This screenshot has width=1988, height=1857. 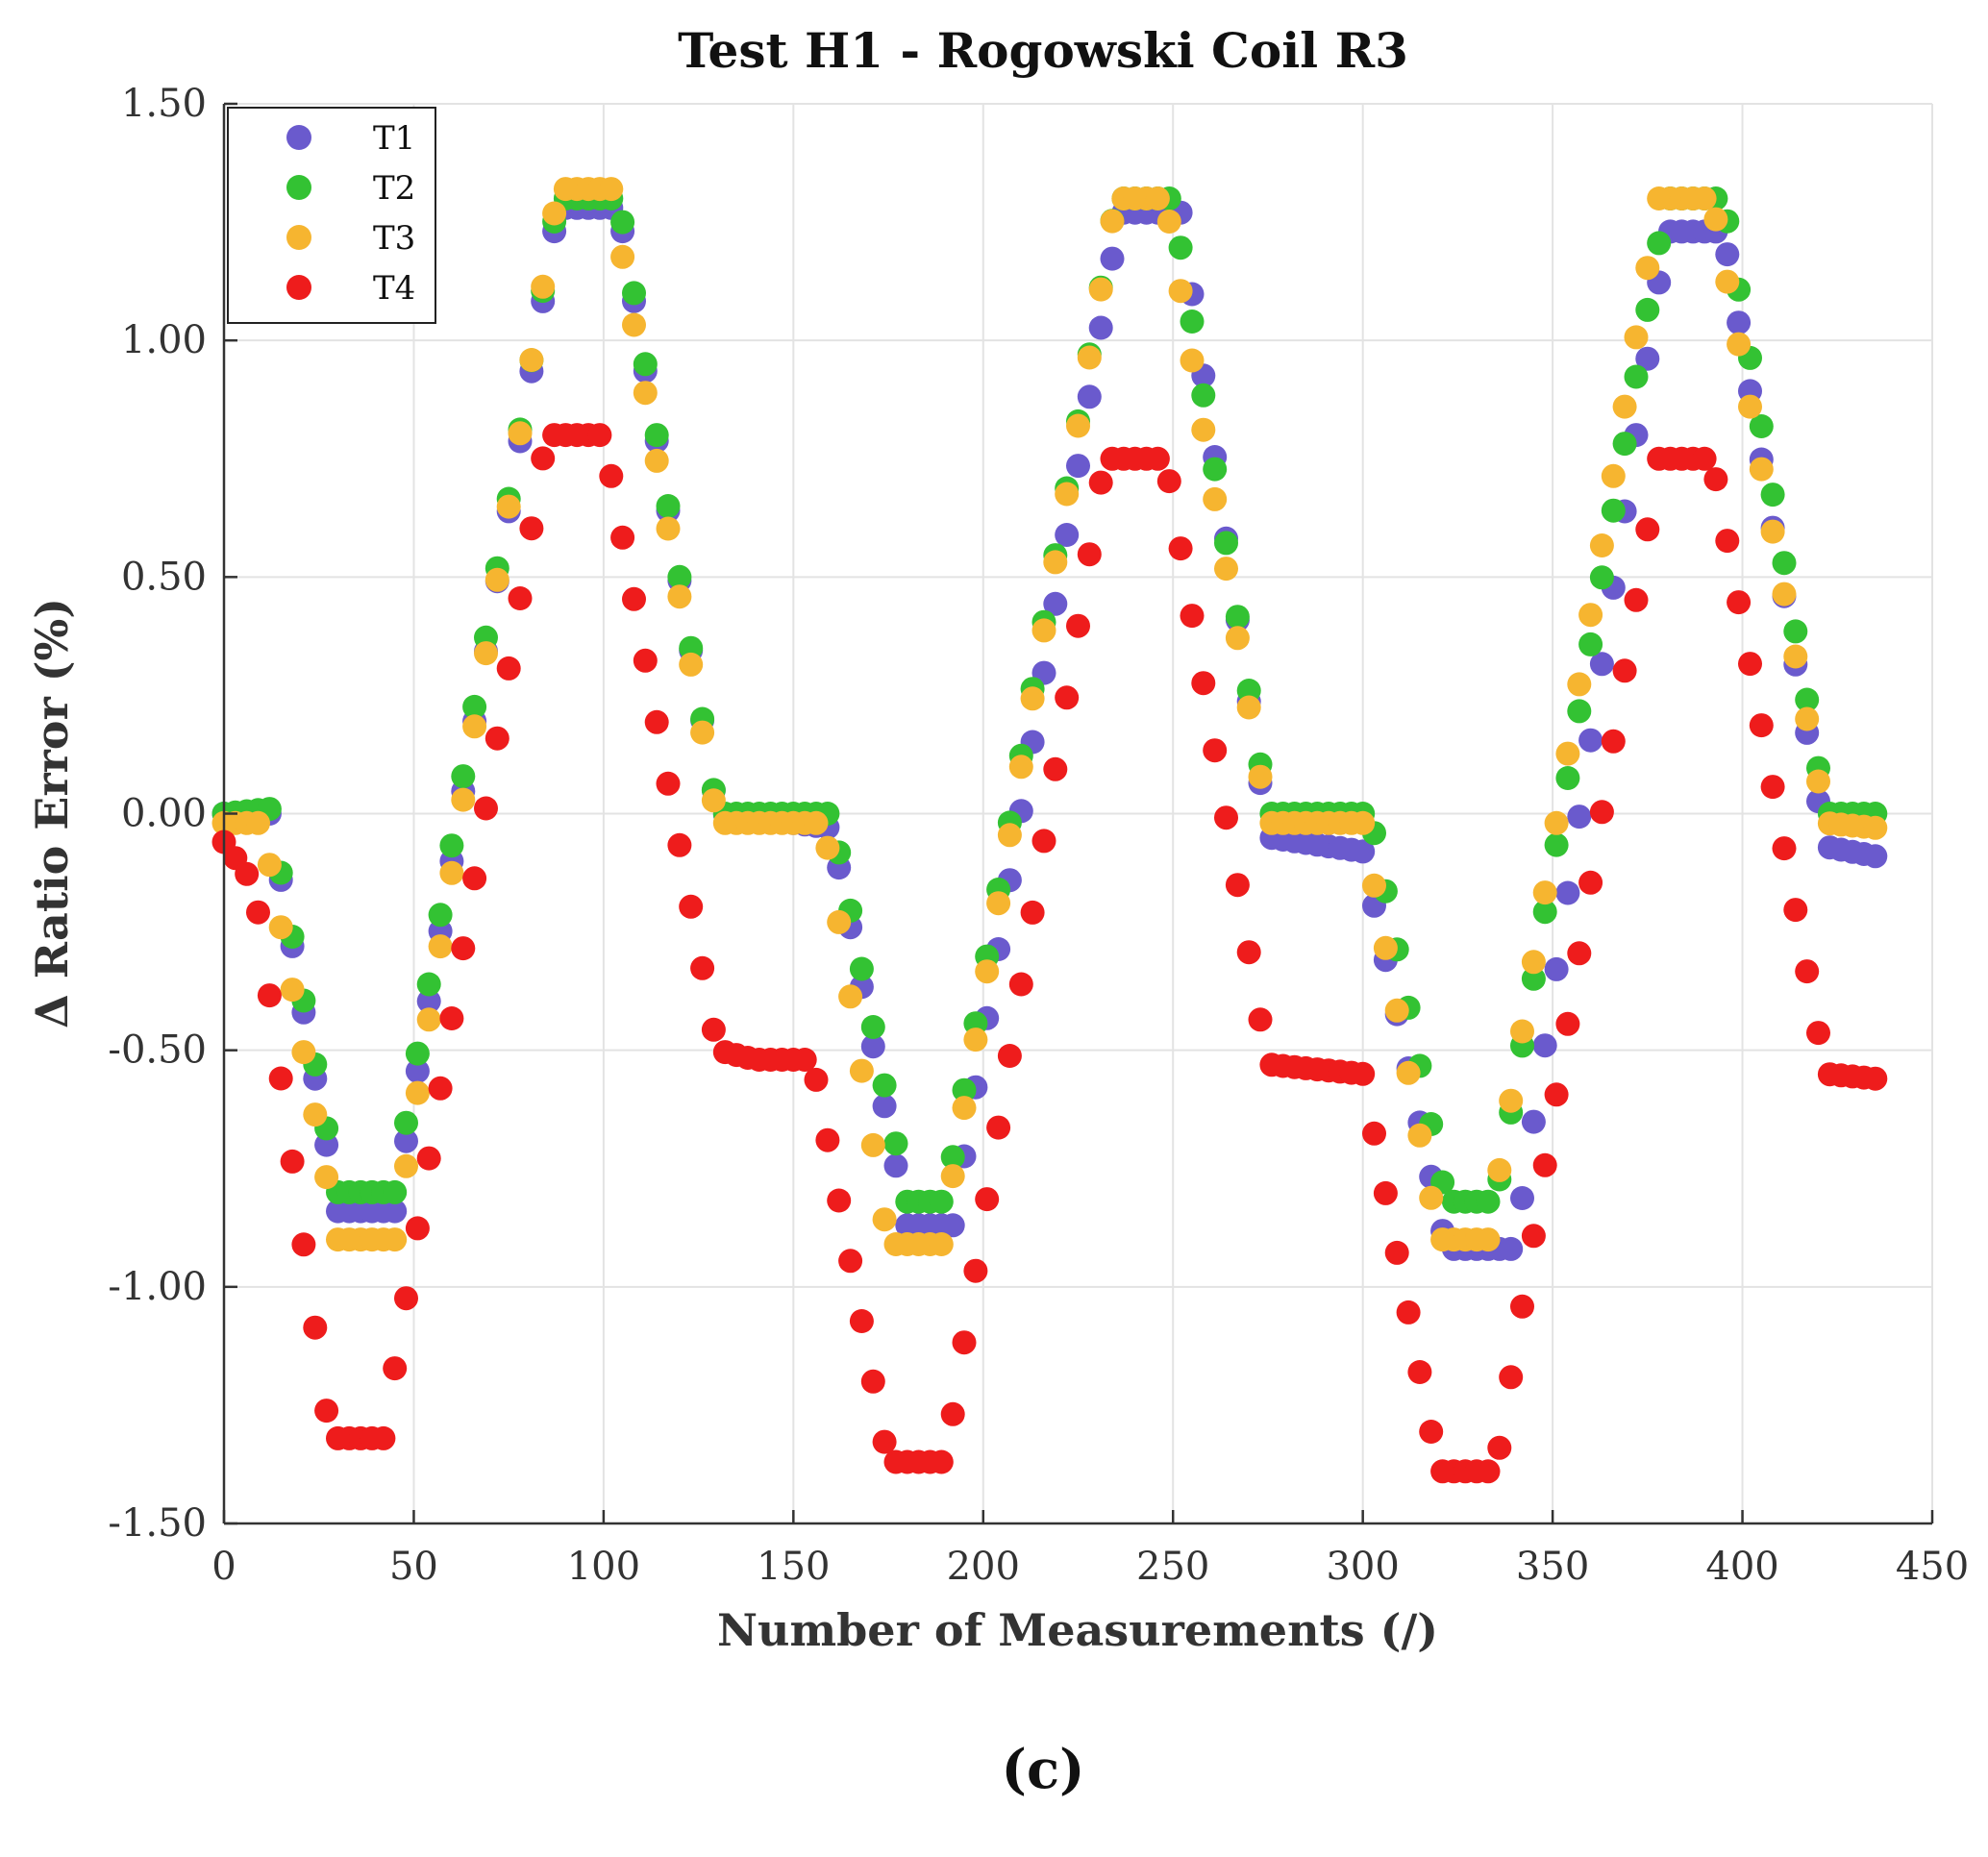 I want to click on x-axis-label: Number of Measurements (/), so click(x=1078, y=1630).